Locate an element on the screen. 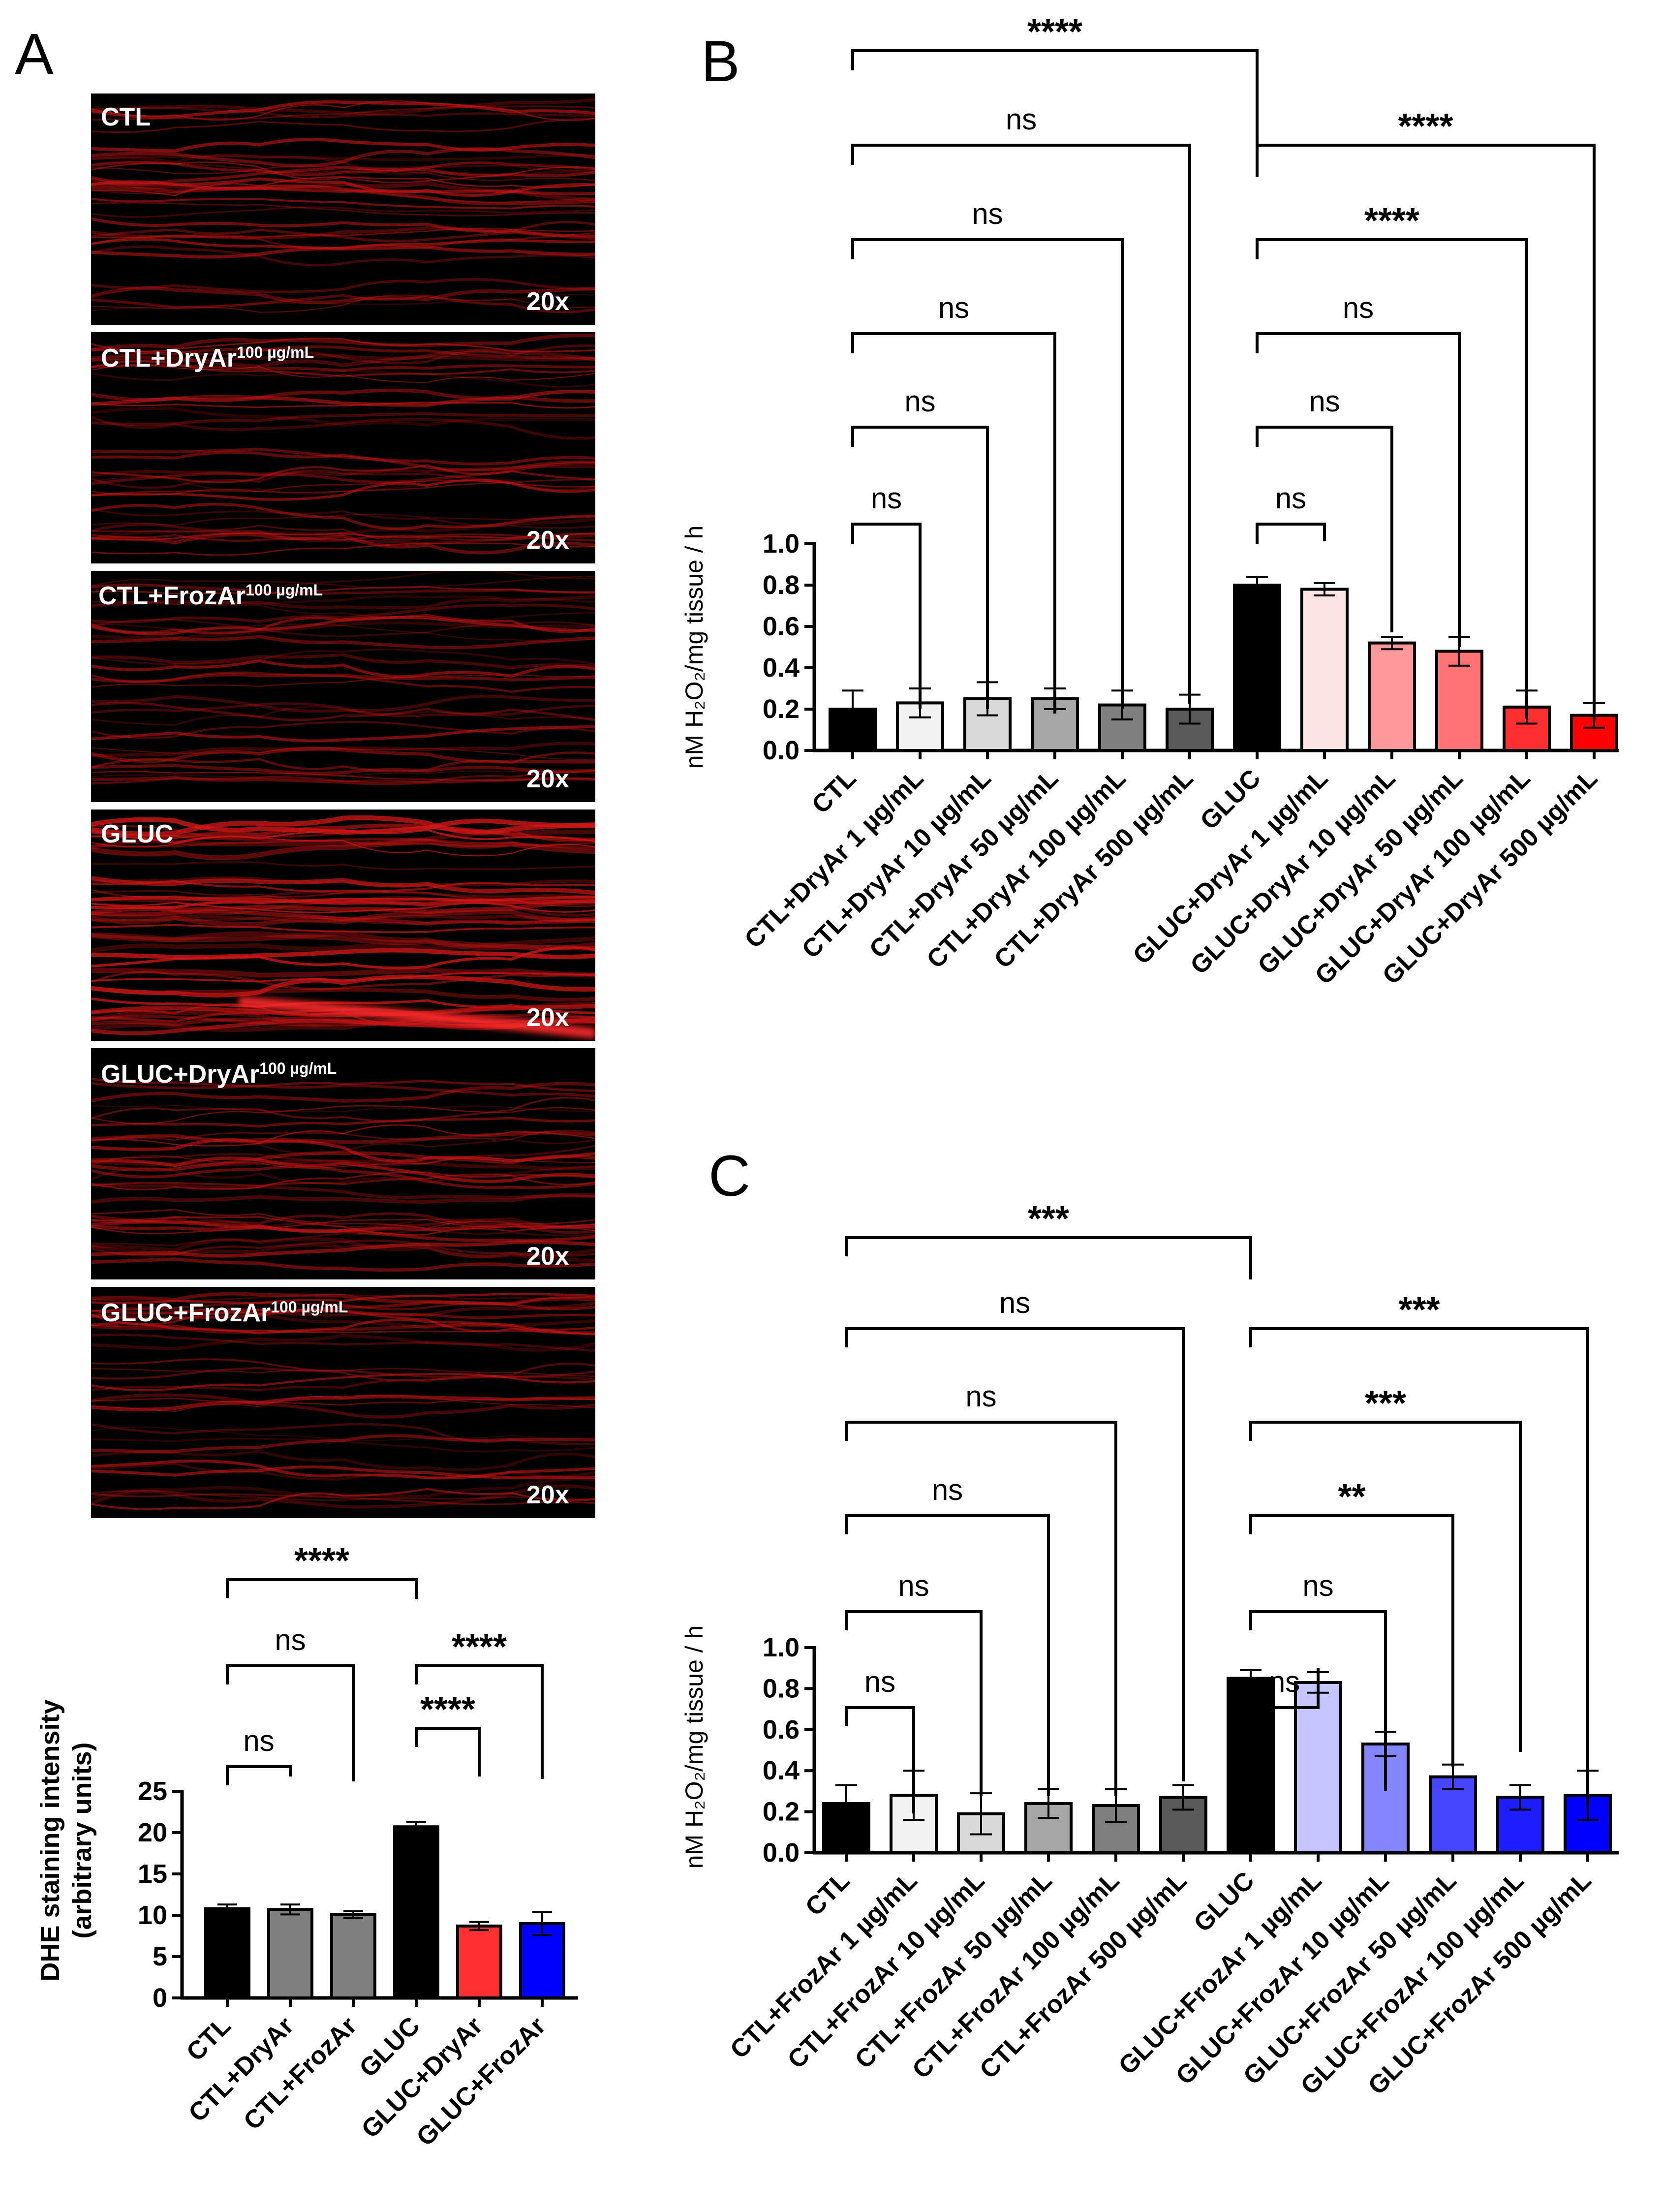  y-tick-label: 0.6 is located at coordinates (781, 1730).